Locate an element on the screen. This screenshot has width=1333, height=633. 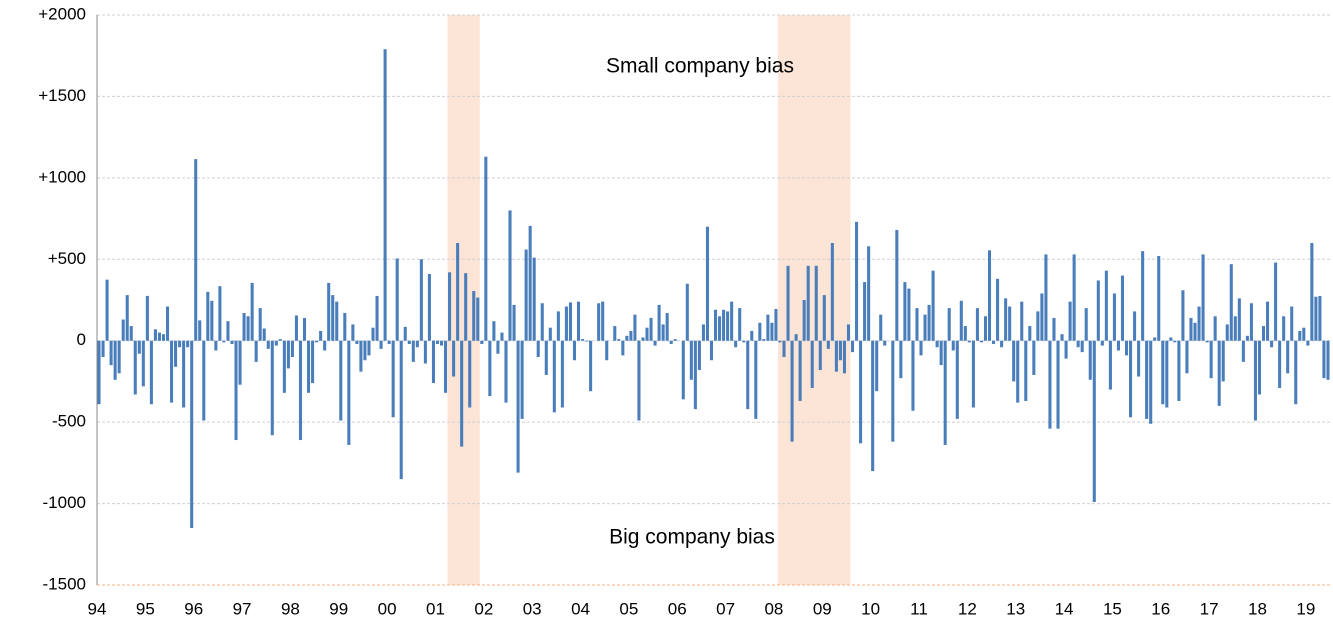
x-tick-label: 19 is located at coordinates (1305, 608).